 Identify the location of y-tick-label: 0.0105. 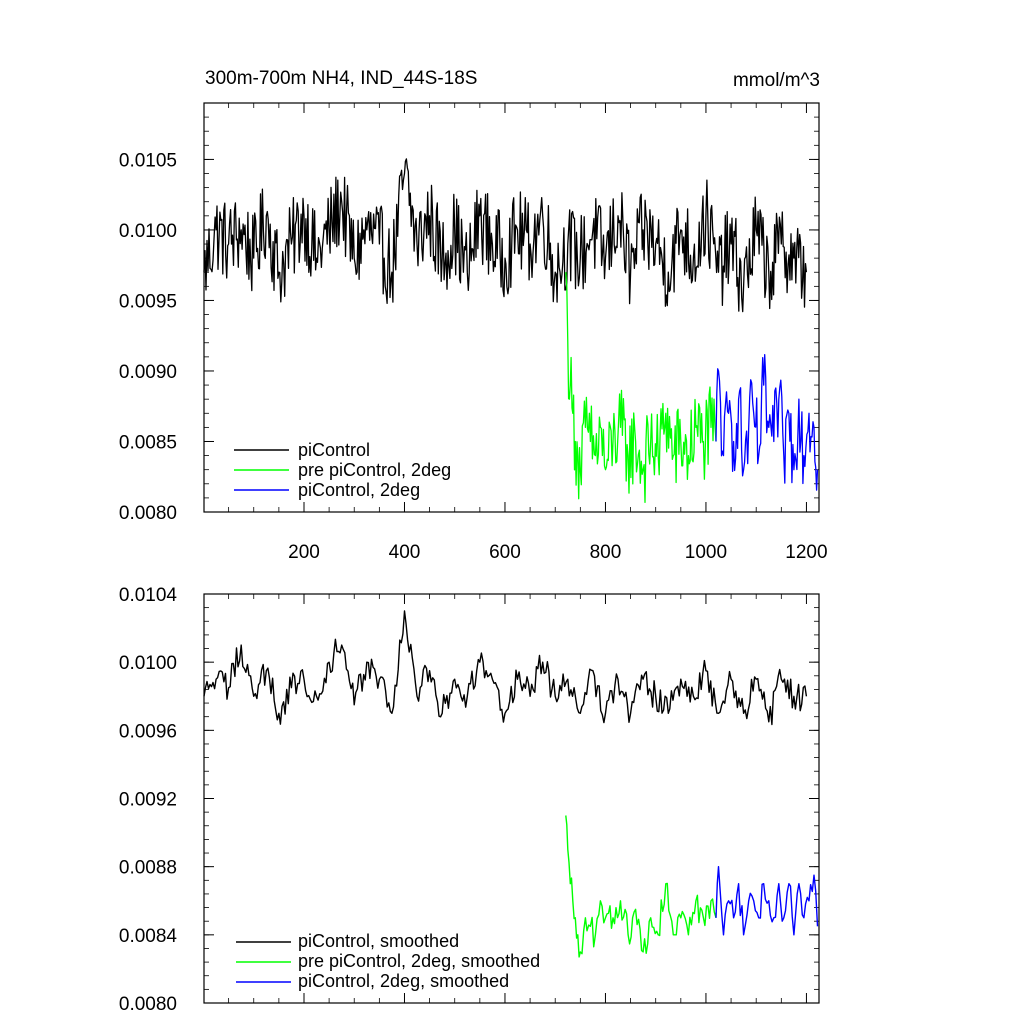
(148, 160).